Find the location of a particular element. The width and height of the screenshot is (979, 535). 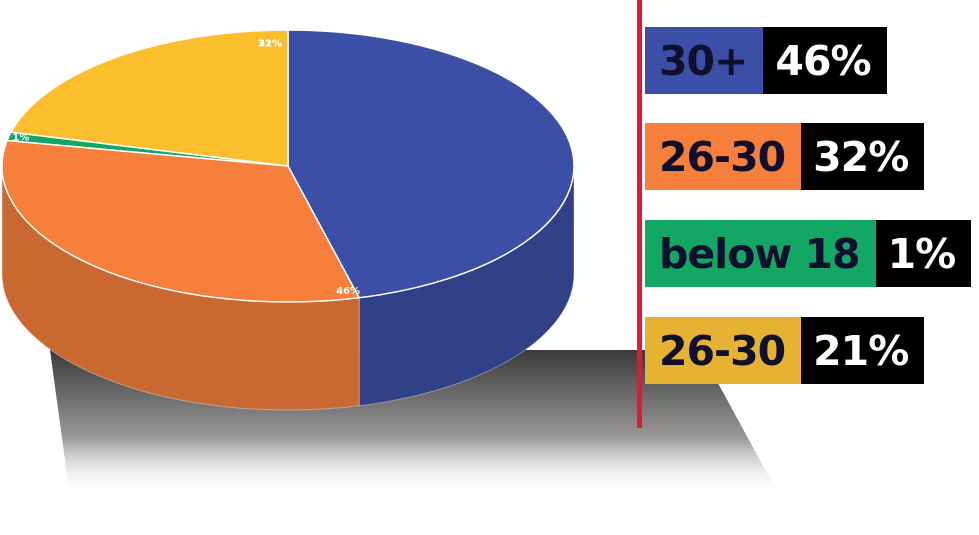

pie-value-label-1: 32% is located at coordinates (270, 43).